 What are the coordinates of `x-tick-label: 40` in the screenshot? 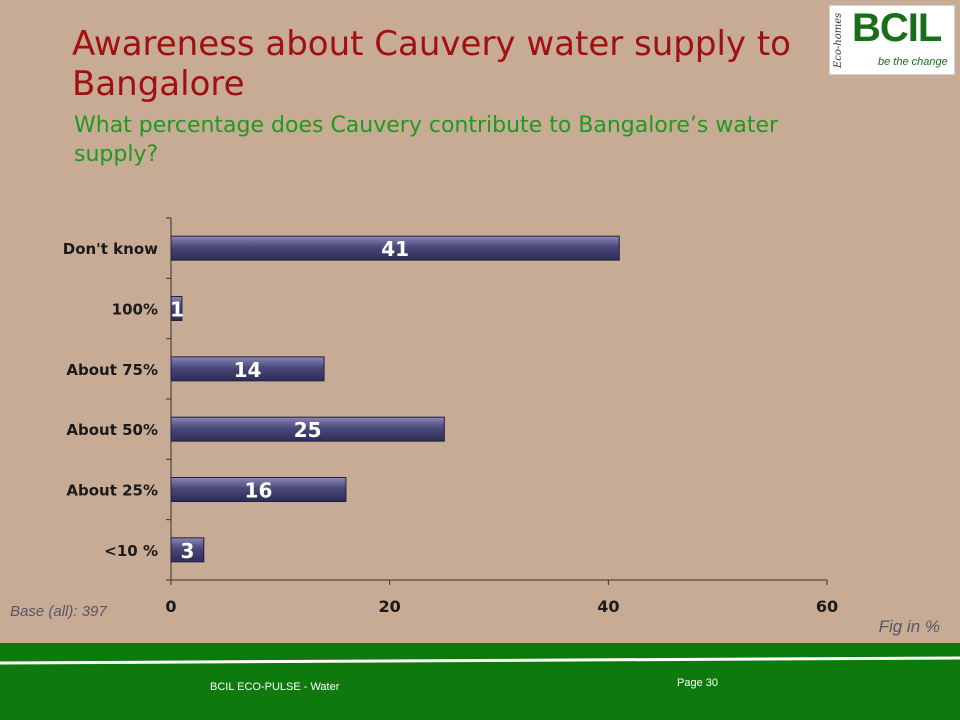 It's located at (608, 606).